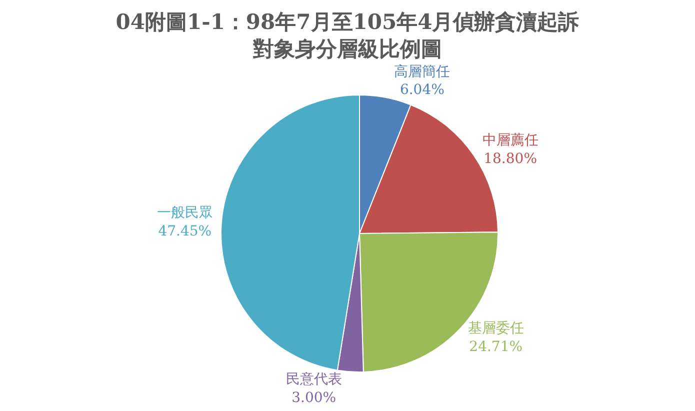 This screenshot has height=411, width=695. I want to click on data-label: 18.80%, so click(510, 158).